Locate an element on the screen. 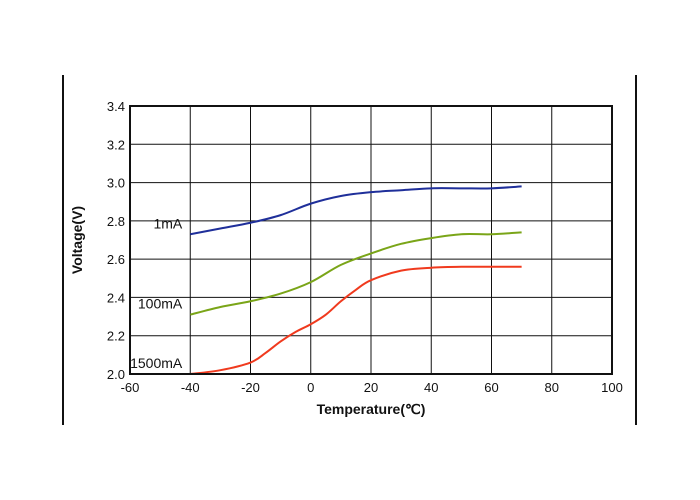 The height and width of the screenshot is (500, 700). x-tick-label: -40 is located at coordinates (190, 387).